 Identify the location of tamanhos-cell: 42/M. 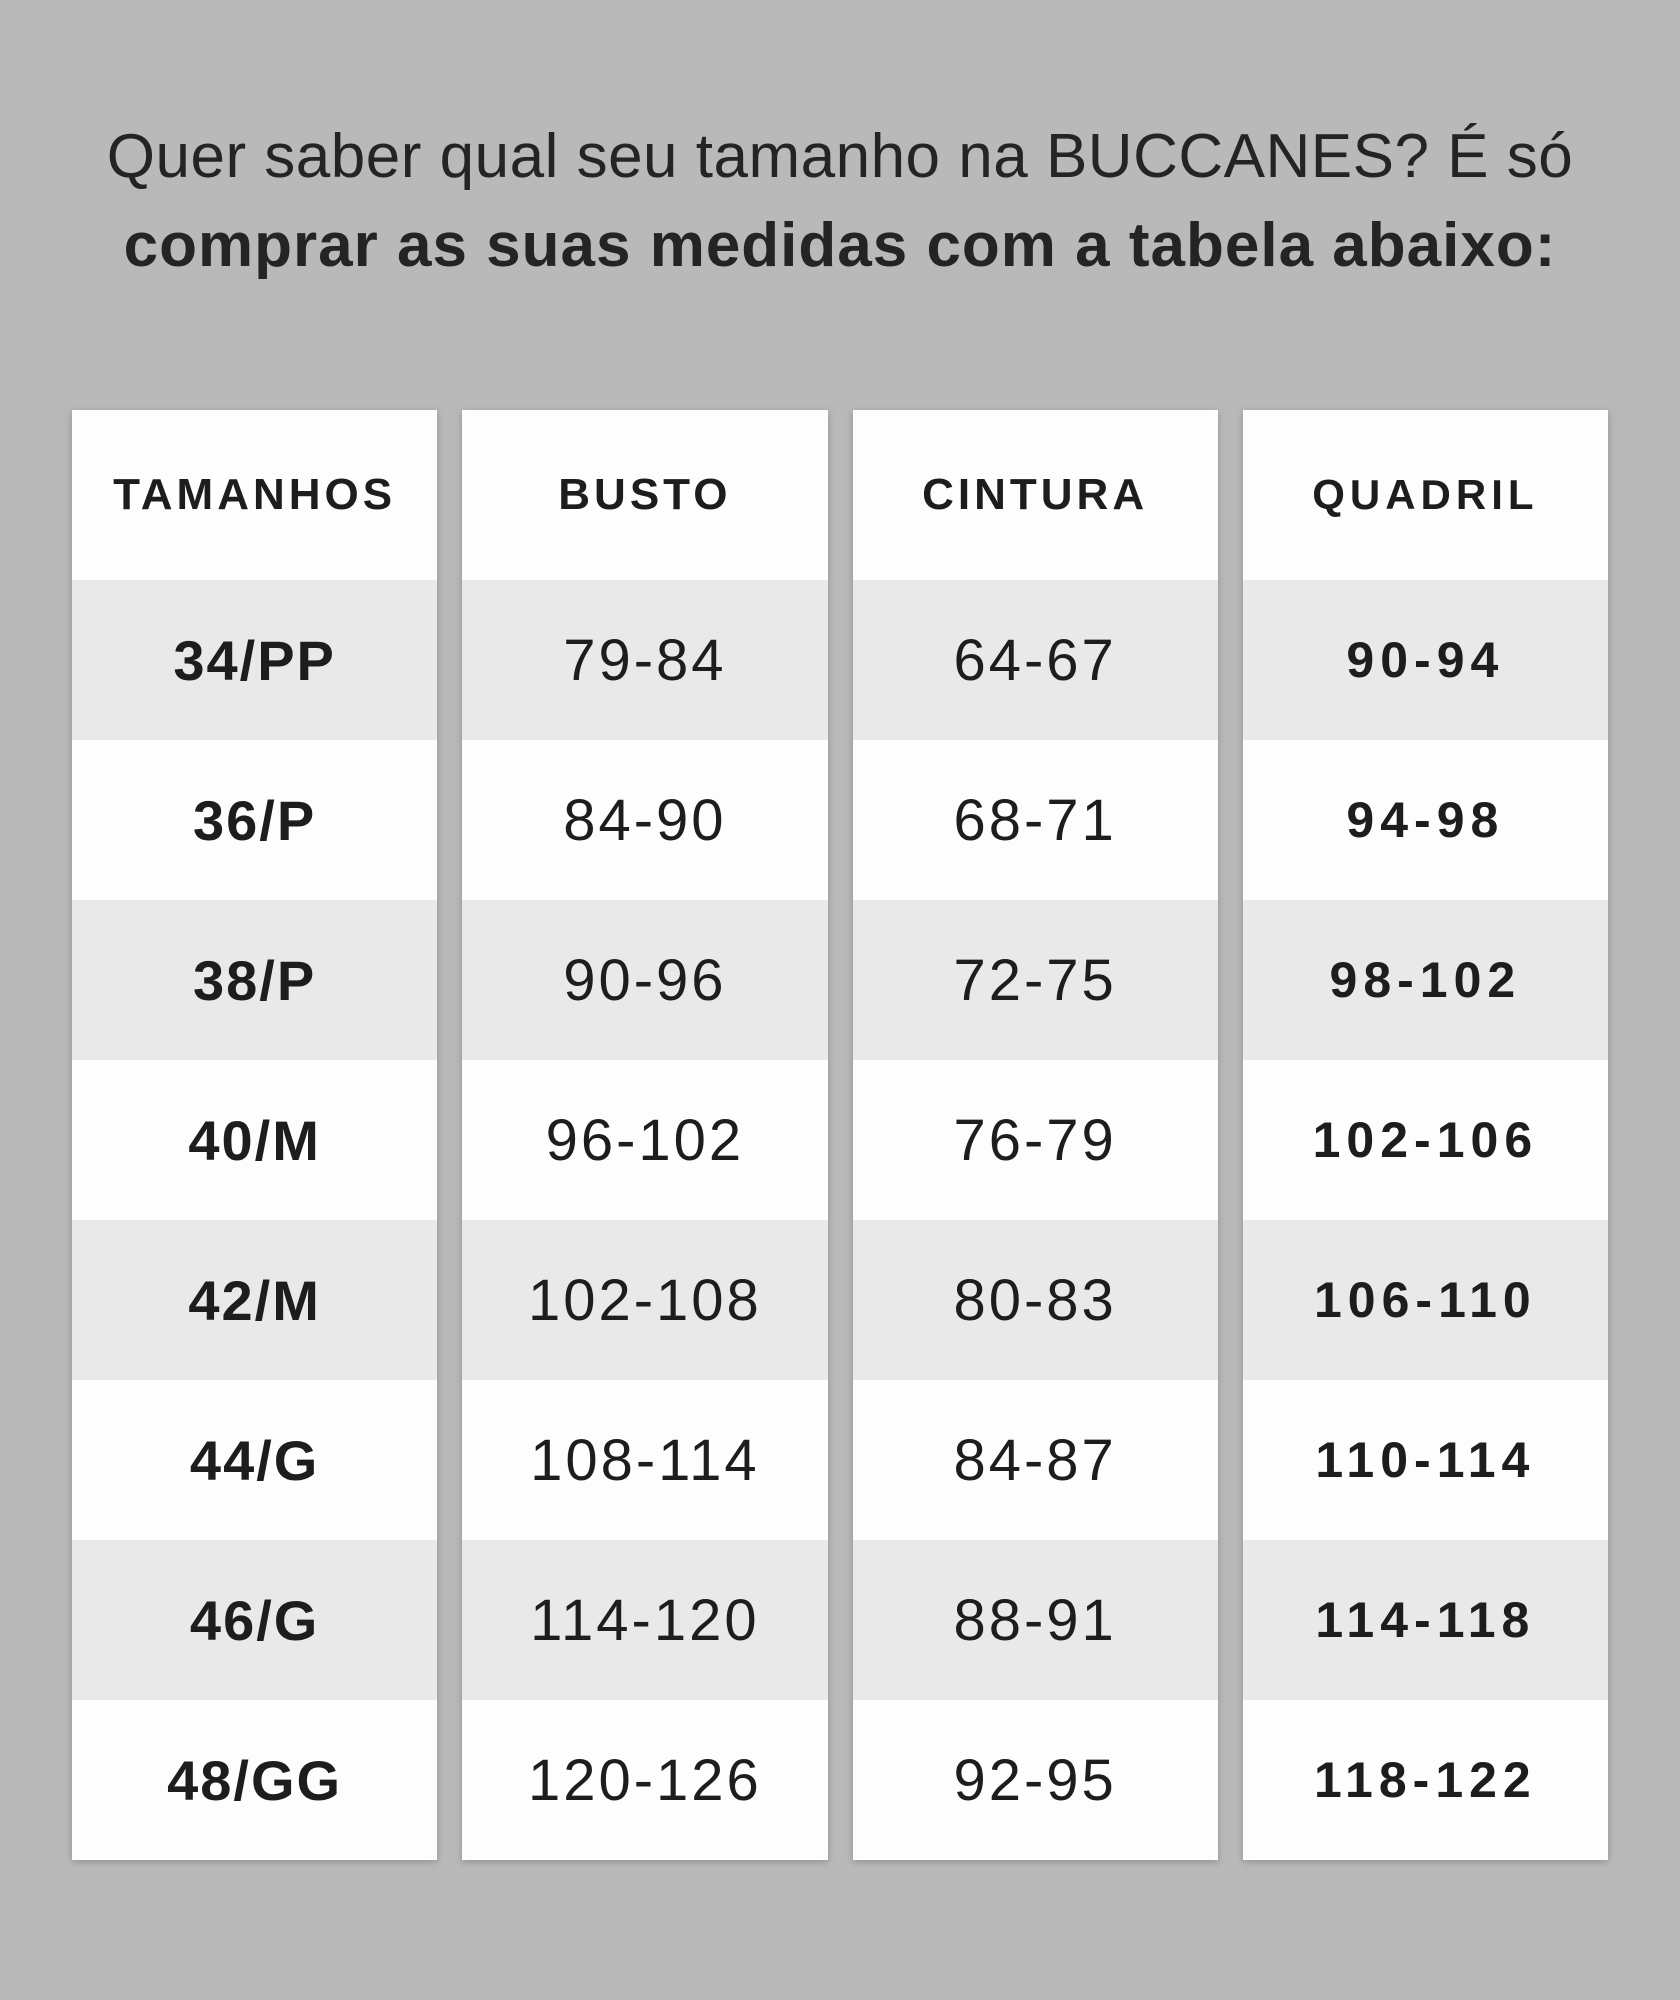
(255, 1300).